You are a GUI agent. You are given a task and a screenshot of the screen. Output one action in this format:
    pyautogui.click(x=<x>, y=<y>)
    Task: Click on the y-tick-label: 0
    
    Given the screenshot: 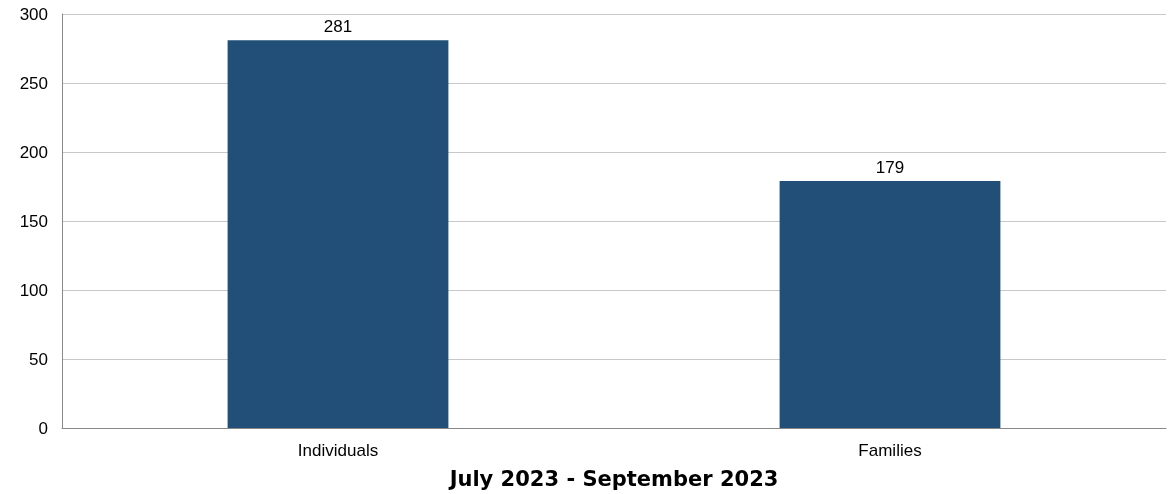 What is the action you would take?
    pyautogui.click(x=43, y=428)
    